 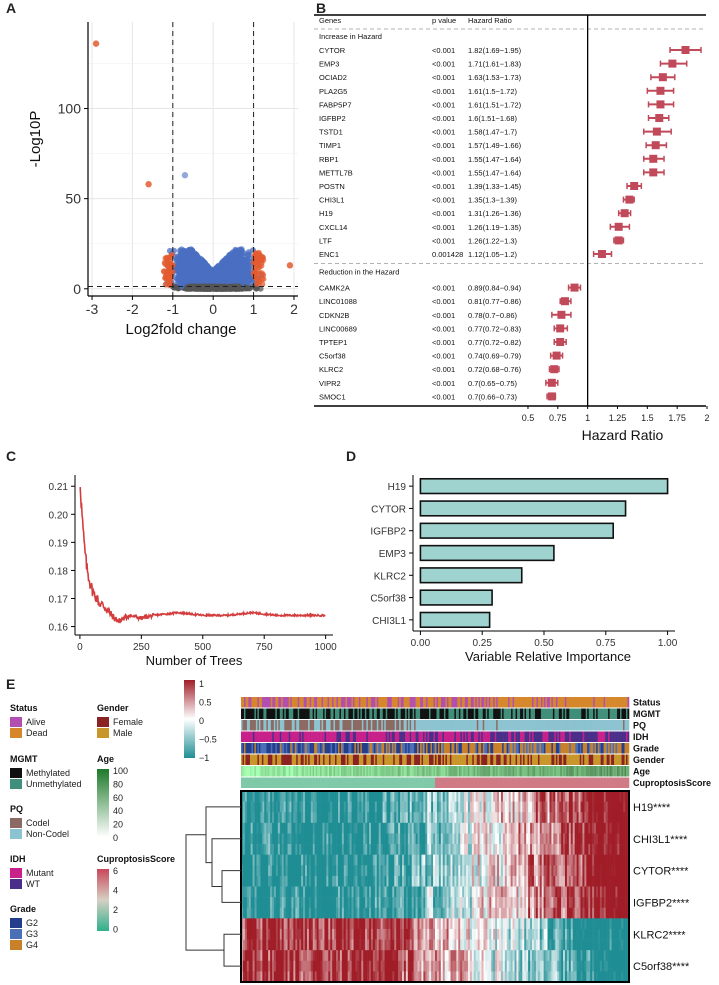 I want to click on mgmt-legend-title: MGMT, so click(x=24, y=759).